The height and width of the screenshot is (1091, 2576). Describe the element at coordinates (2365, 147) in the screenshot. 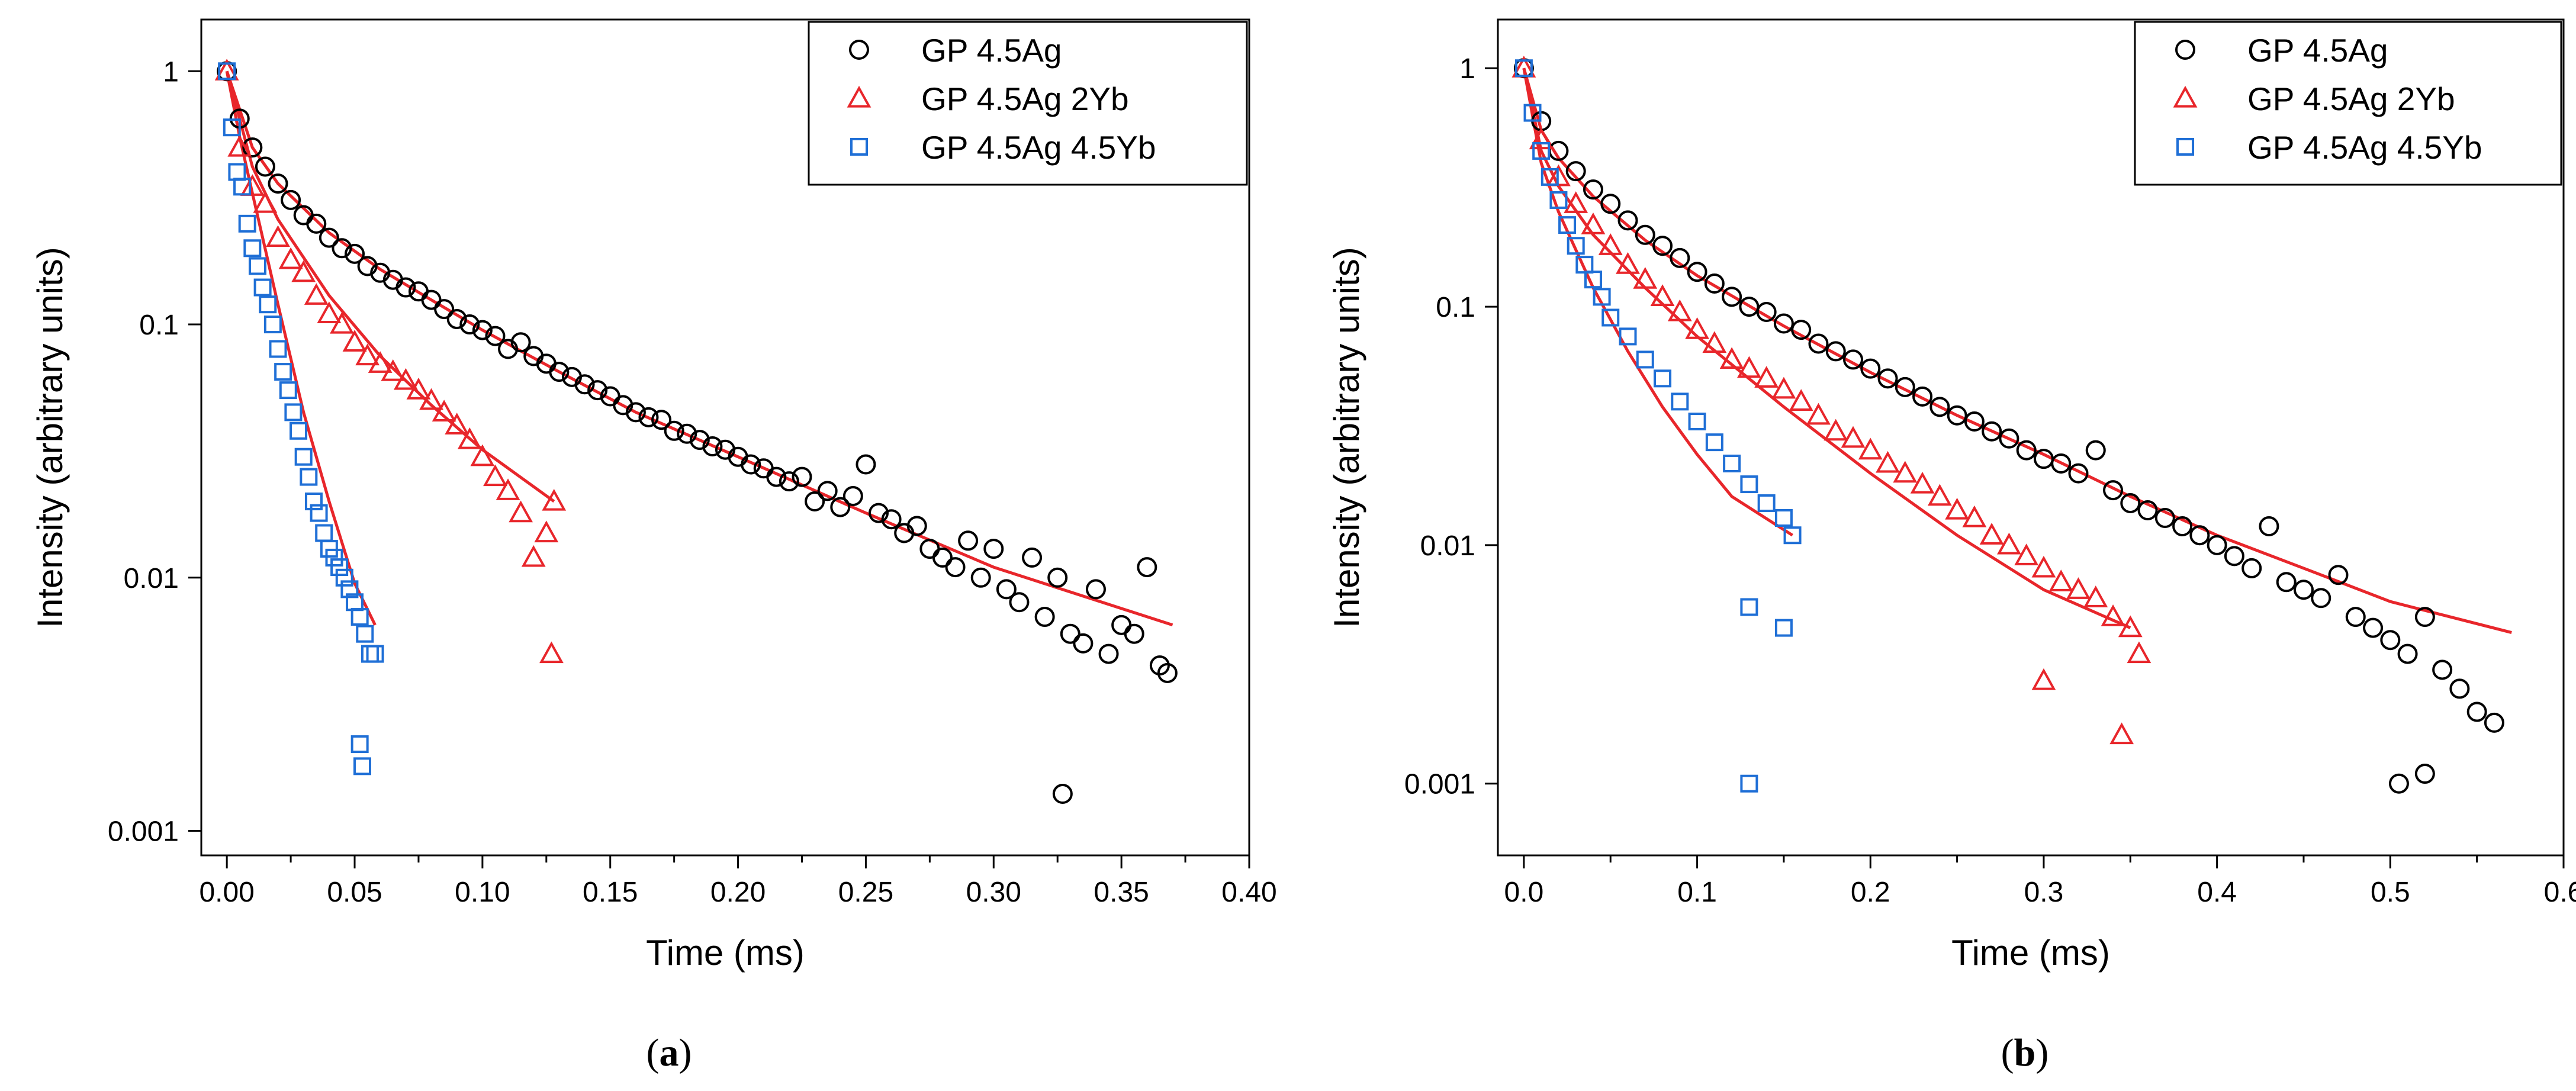

I see `legend-label: GP 4.5Ag 4.5Yb` at that location.